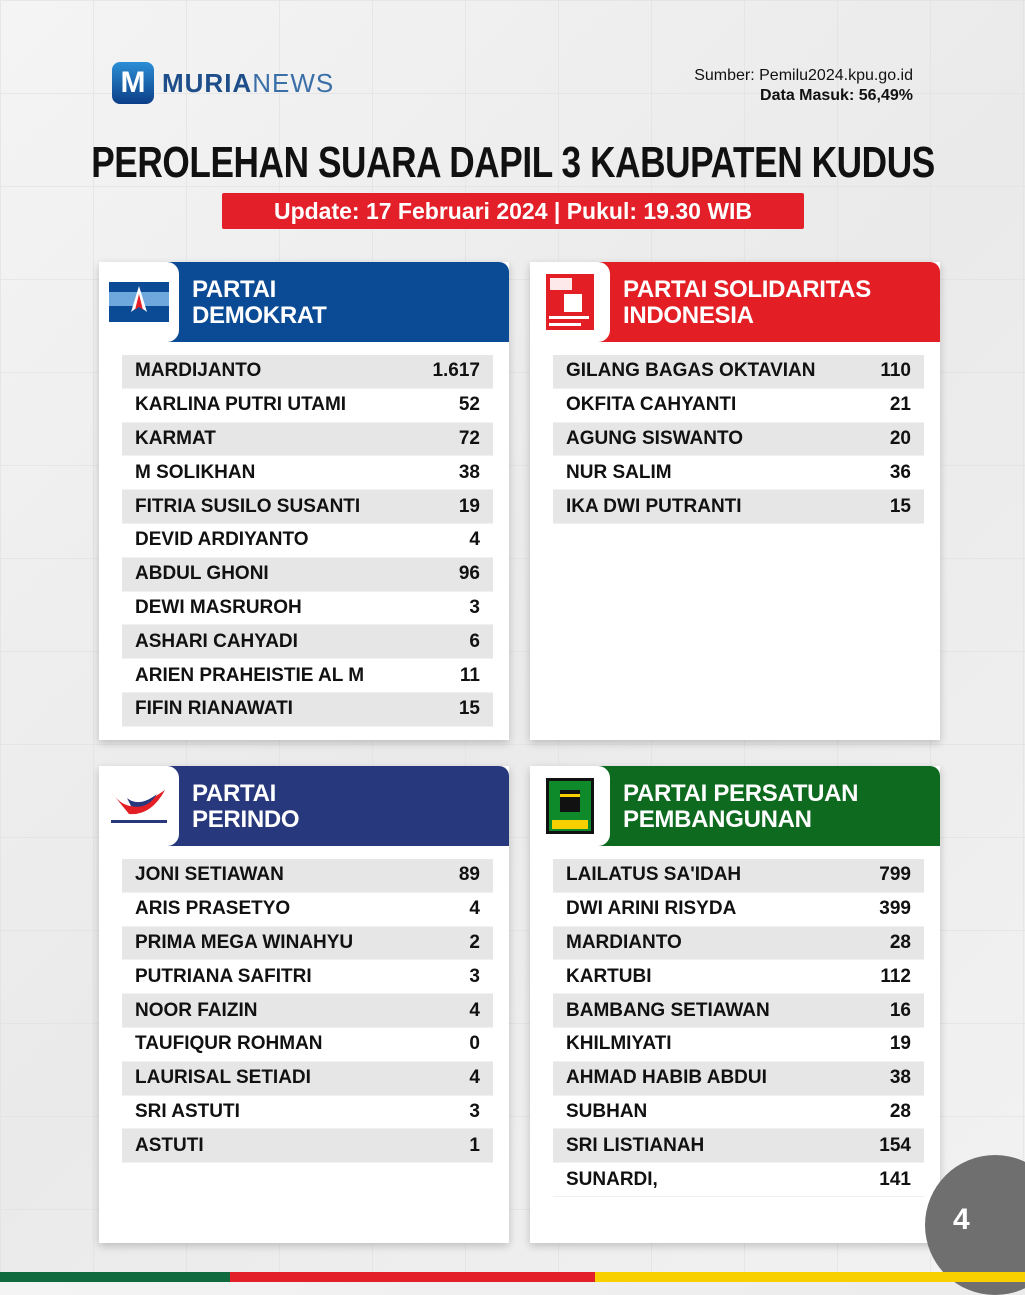 This screenshot has width=1025, height=1295. I want to click on psi-logo-icon, so click(570, 302).